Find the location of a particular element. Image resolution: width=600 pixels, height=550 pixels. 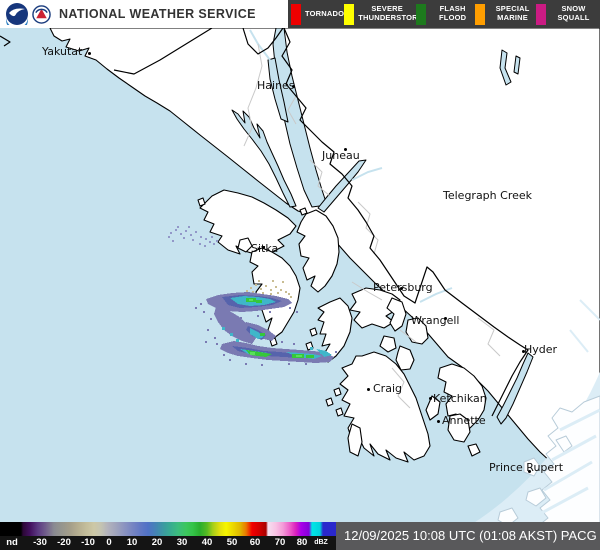

echo-core is located at coordinates (275, 328).